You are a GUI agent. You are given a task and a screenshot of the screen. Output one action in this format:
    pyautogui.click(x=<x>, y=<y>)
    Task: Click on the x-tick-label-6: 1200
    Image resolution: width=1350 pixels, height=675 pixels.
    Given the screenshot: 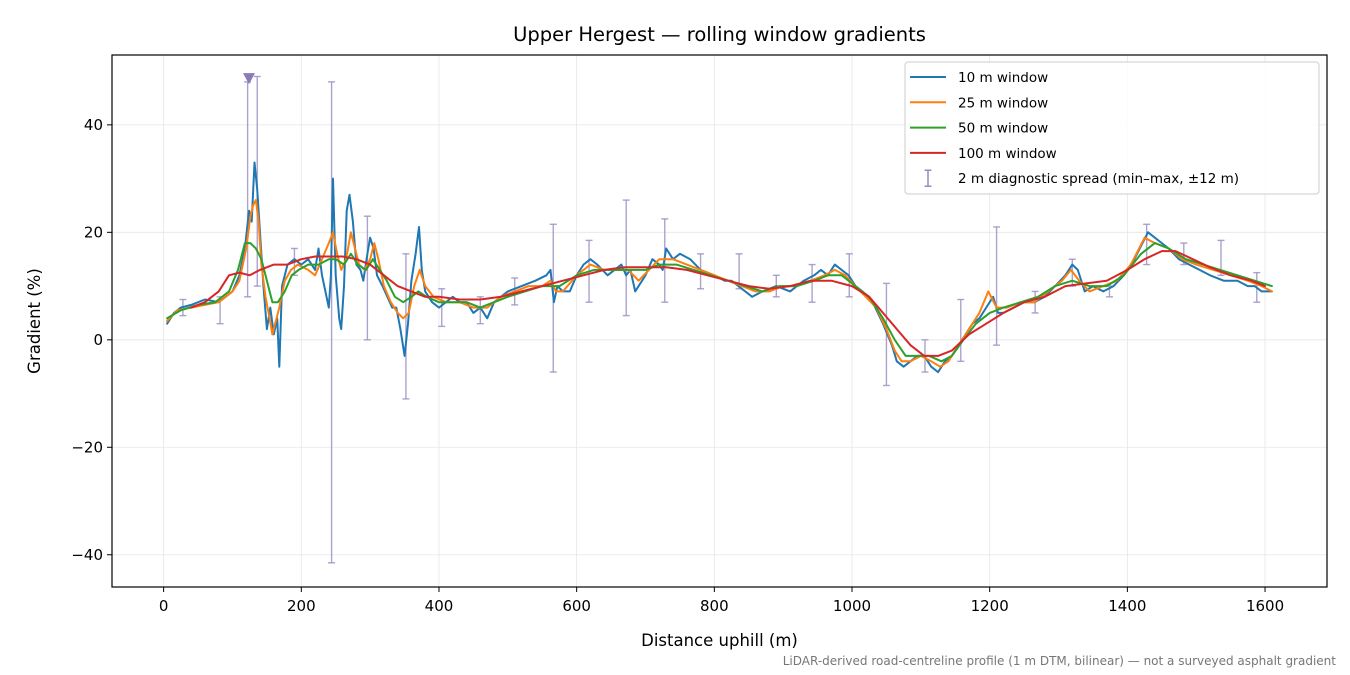 What is the action you would take?
    pyautogui.click(x=990, y=606)
    